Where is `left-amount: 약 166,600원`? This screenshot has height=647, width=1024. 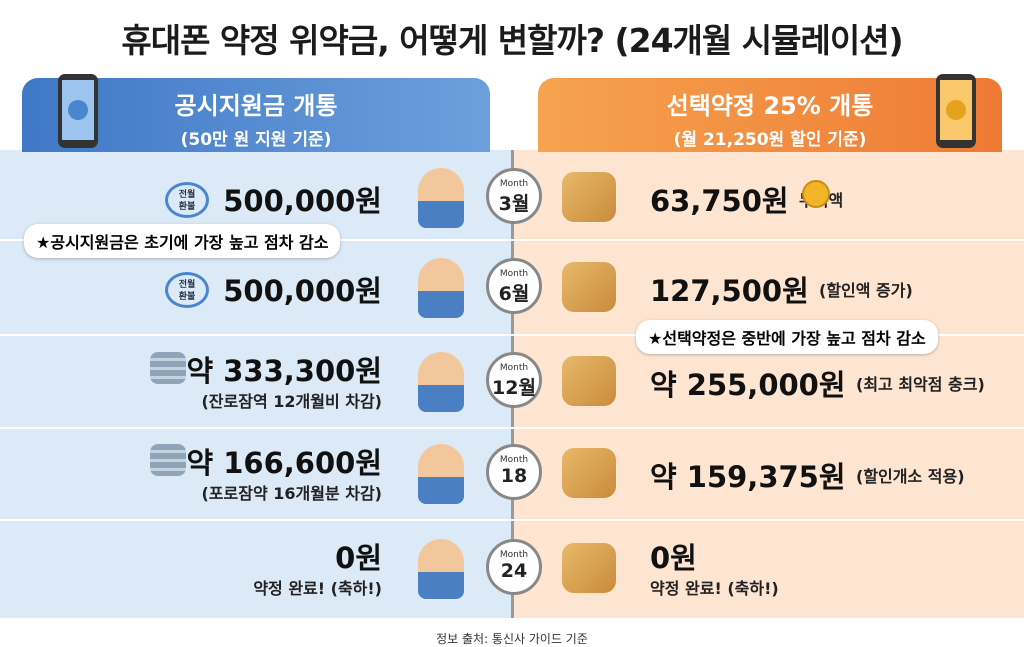 left-amount: 약 166,600원 is located at coordinates (284, 463).